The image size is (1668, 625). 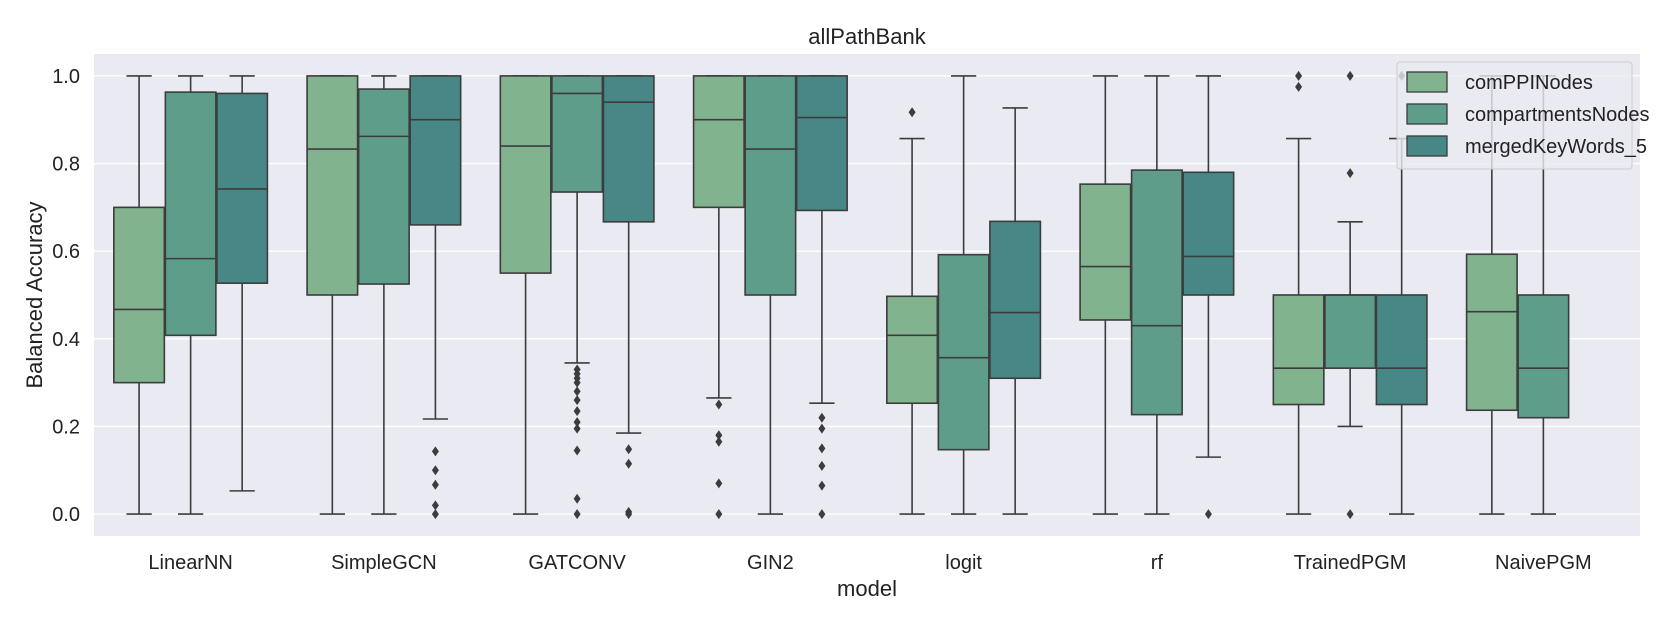 I want to click on box-comPPINodes-SimpleGCN, so click(x=332, y=295).